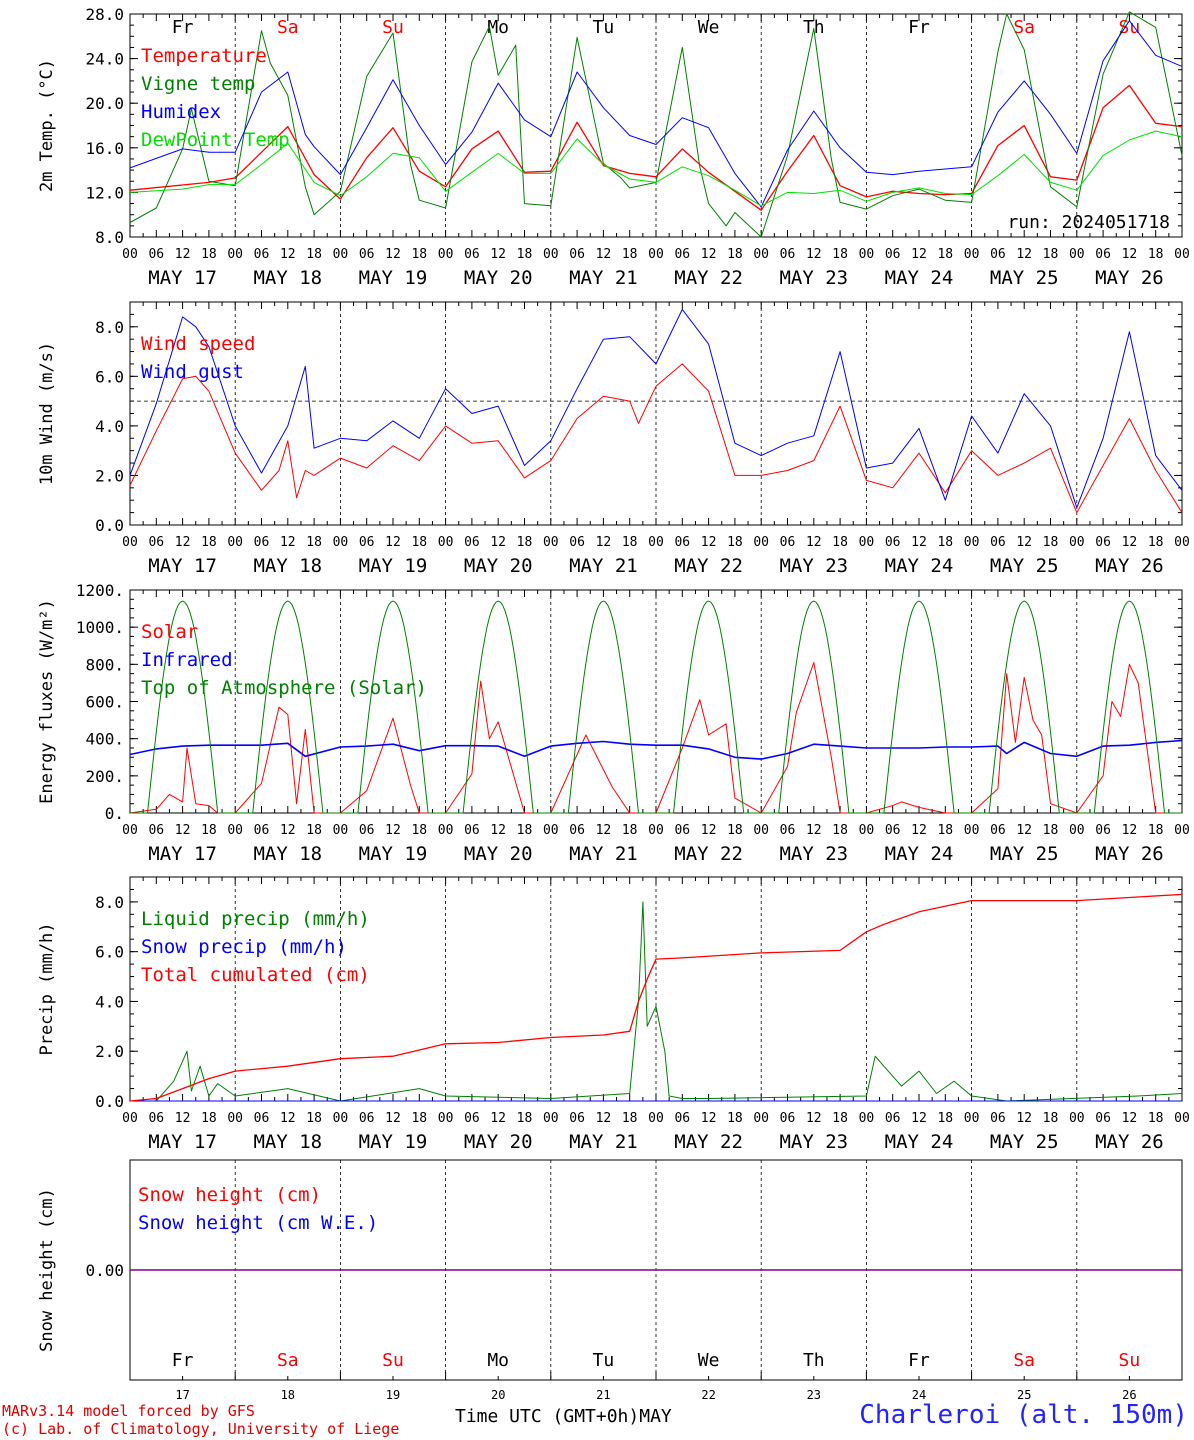 The height and width of the screenshot is (1440, 1194). What do you see at coordinates (1024, 27) in the screenshot?
I see `panel1-weekday-label: Sa` at bounding box center [1024, 27].